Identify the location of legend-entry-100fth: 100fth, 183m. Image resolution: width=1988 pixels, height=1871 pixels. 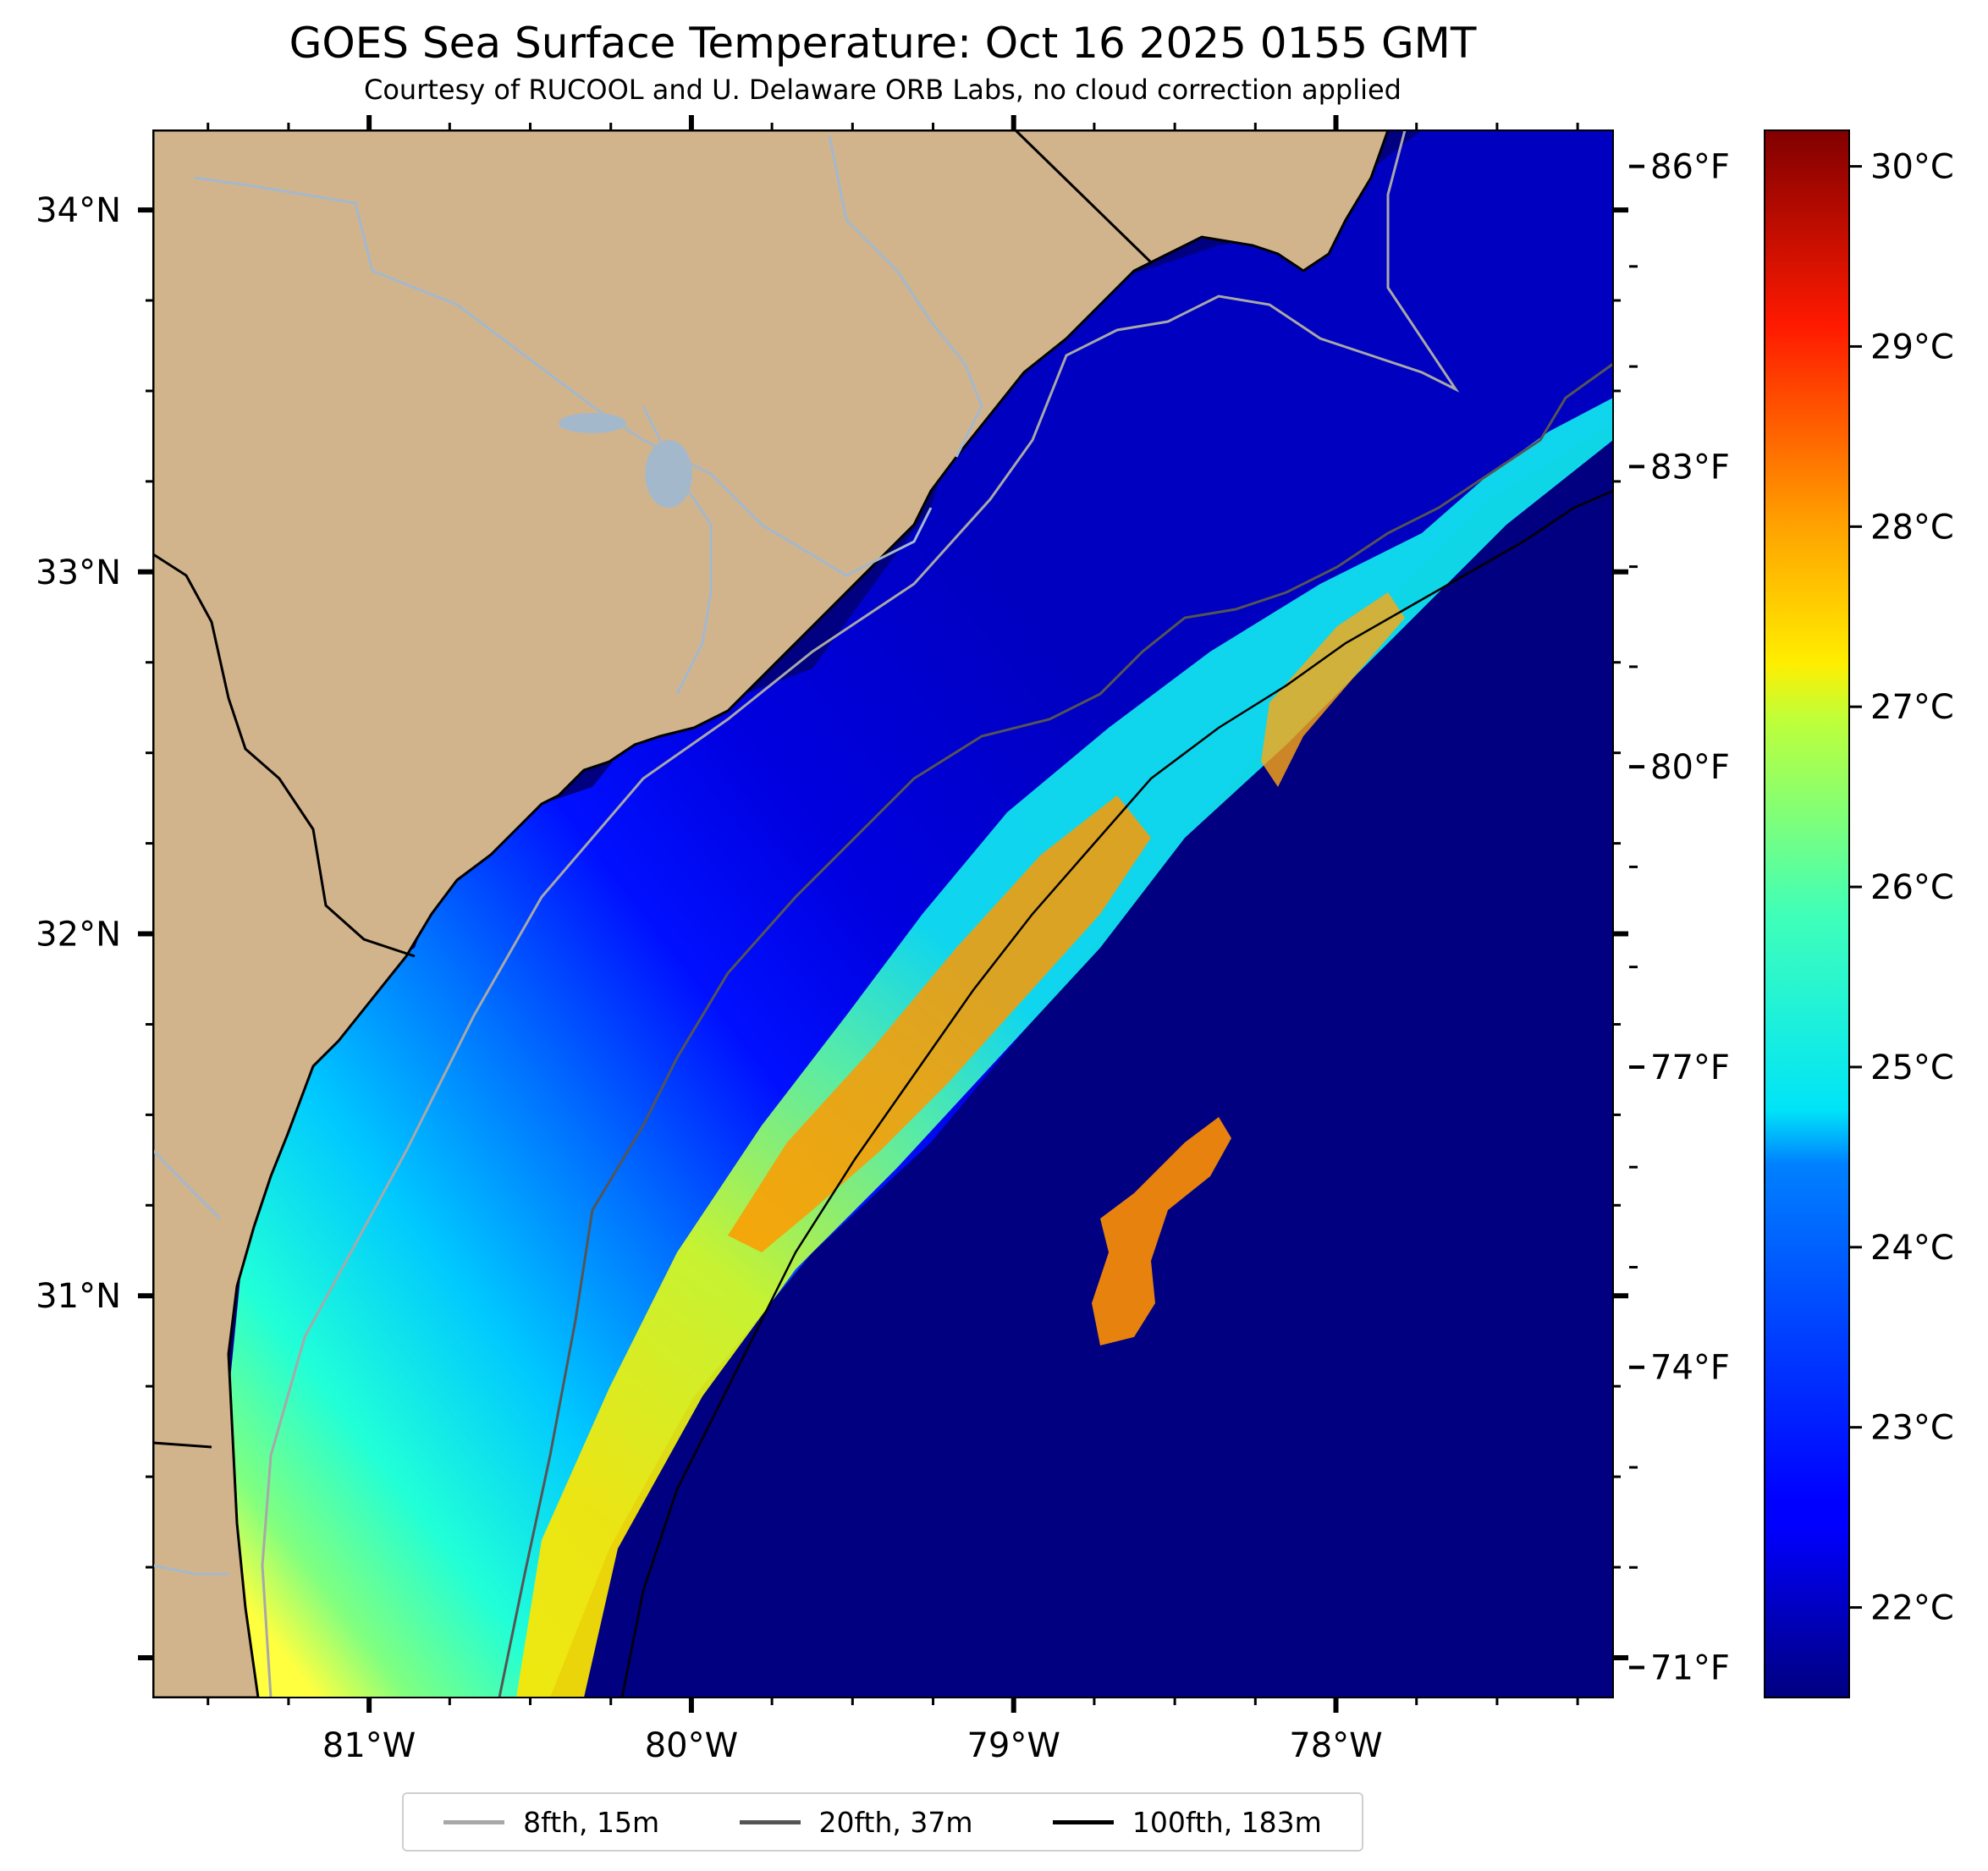
(1187, 1822).